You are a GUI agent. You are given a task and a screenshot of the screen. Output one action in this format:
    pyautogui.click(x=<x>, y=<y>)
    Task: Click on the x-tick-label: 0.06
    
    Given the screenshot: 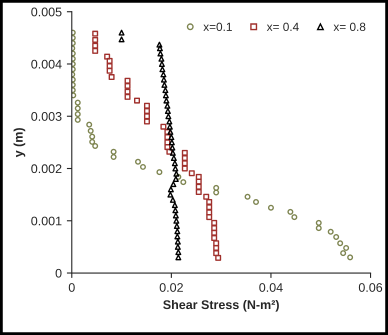 What is the action you would take?
    pyautogui.click(x=370, y=287)
    